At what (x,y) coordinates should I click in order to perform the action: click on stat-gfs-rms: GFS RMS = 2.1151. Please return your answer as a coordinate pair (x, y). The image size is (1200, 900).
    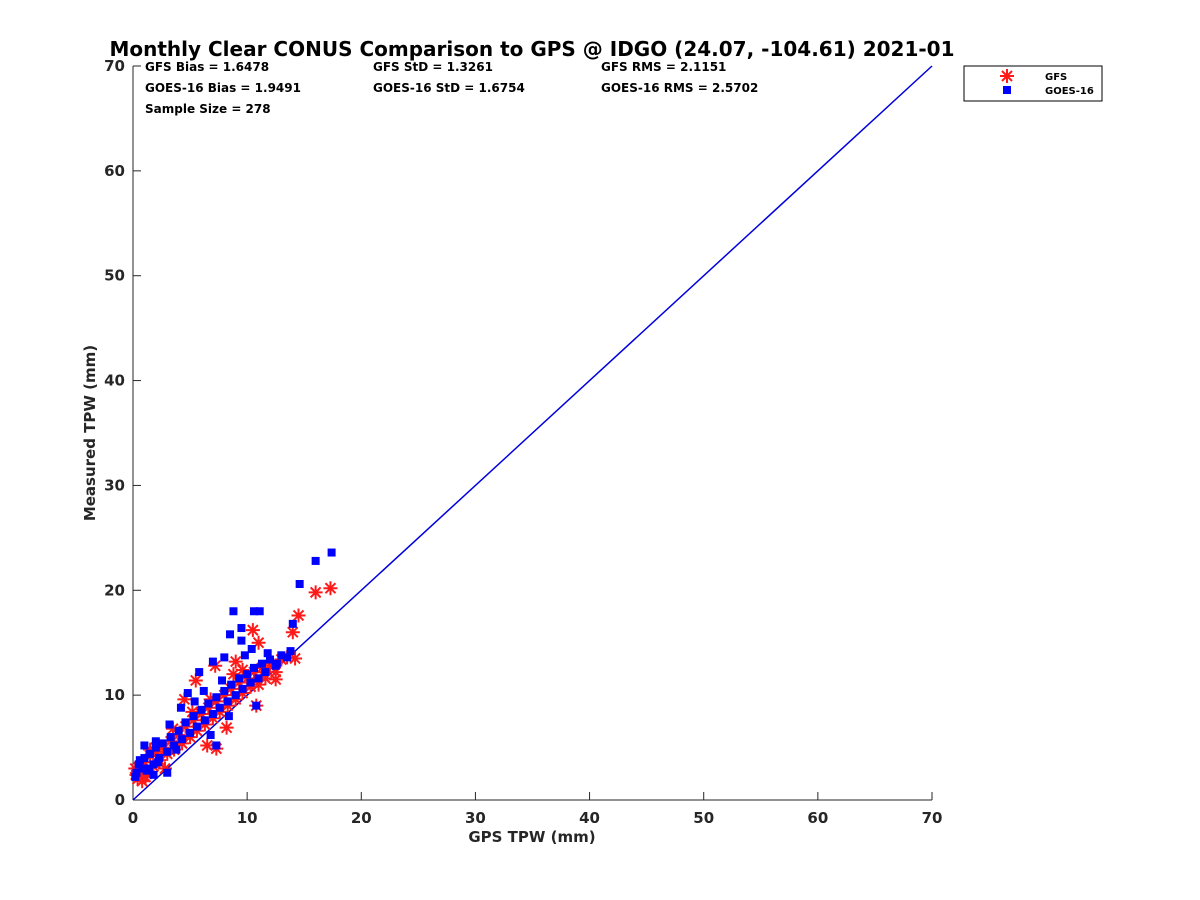
    Looking at the image, I should click on (663, 67).